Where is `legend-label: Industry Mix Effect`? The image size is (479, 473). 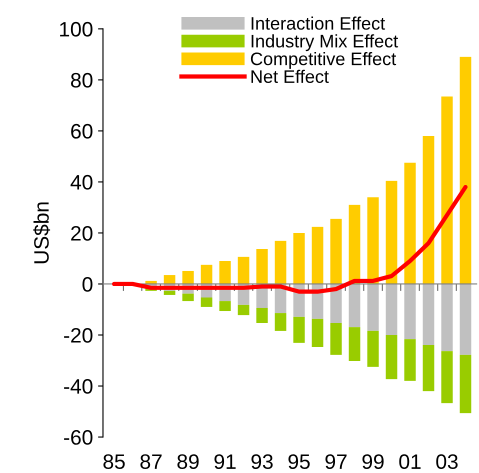 legend-label: Industry Mix Effect is located at coordinates (325, 43).